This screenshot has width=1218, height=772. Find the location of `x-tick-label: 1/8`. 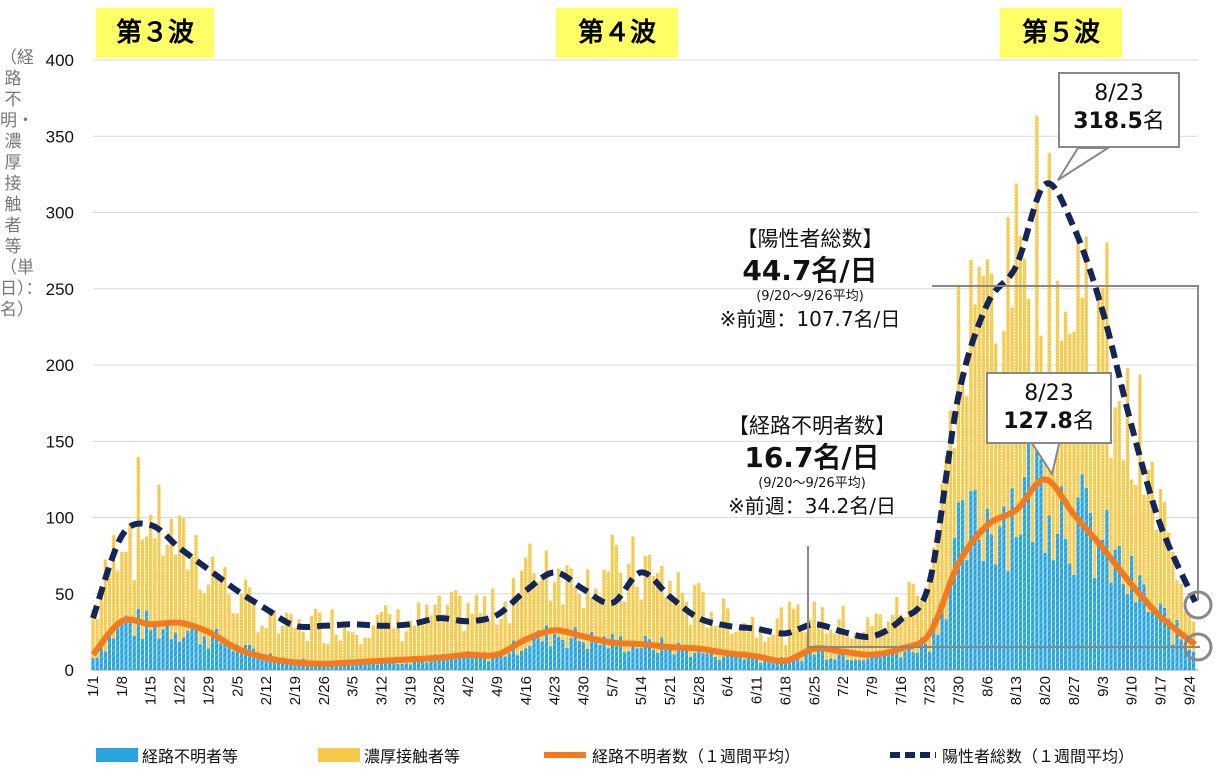

x-tick-label: 1/8 is located at coordinates (122, 686).